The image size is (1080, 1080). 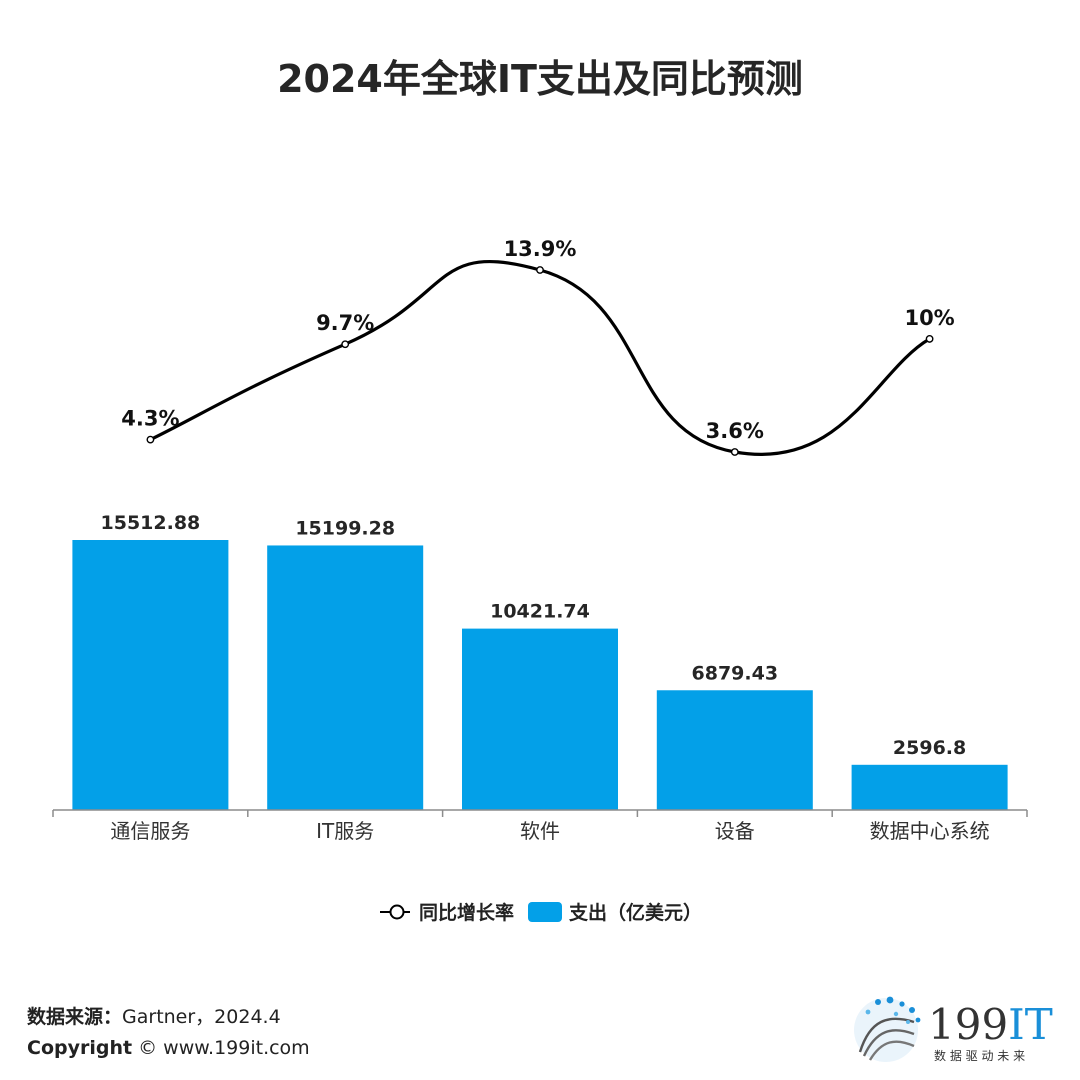 What do you see at coordinates (1030, 1024) in the screenshot?
I see `logo-wordmark-accent: IT` at bounding box center [1030, 1024].